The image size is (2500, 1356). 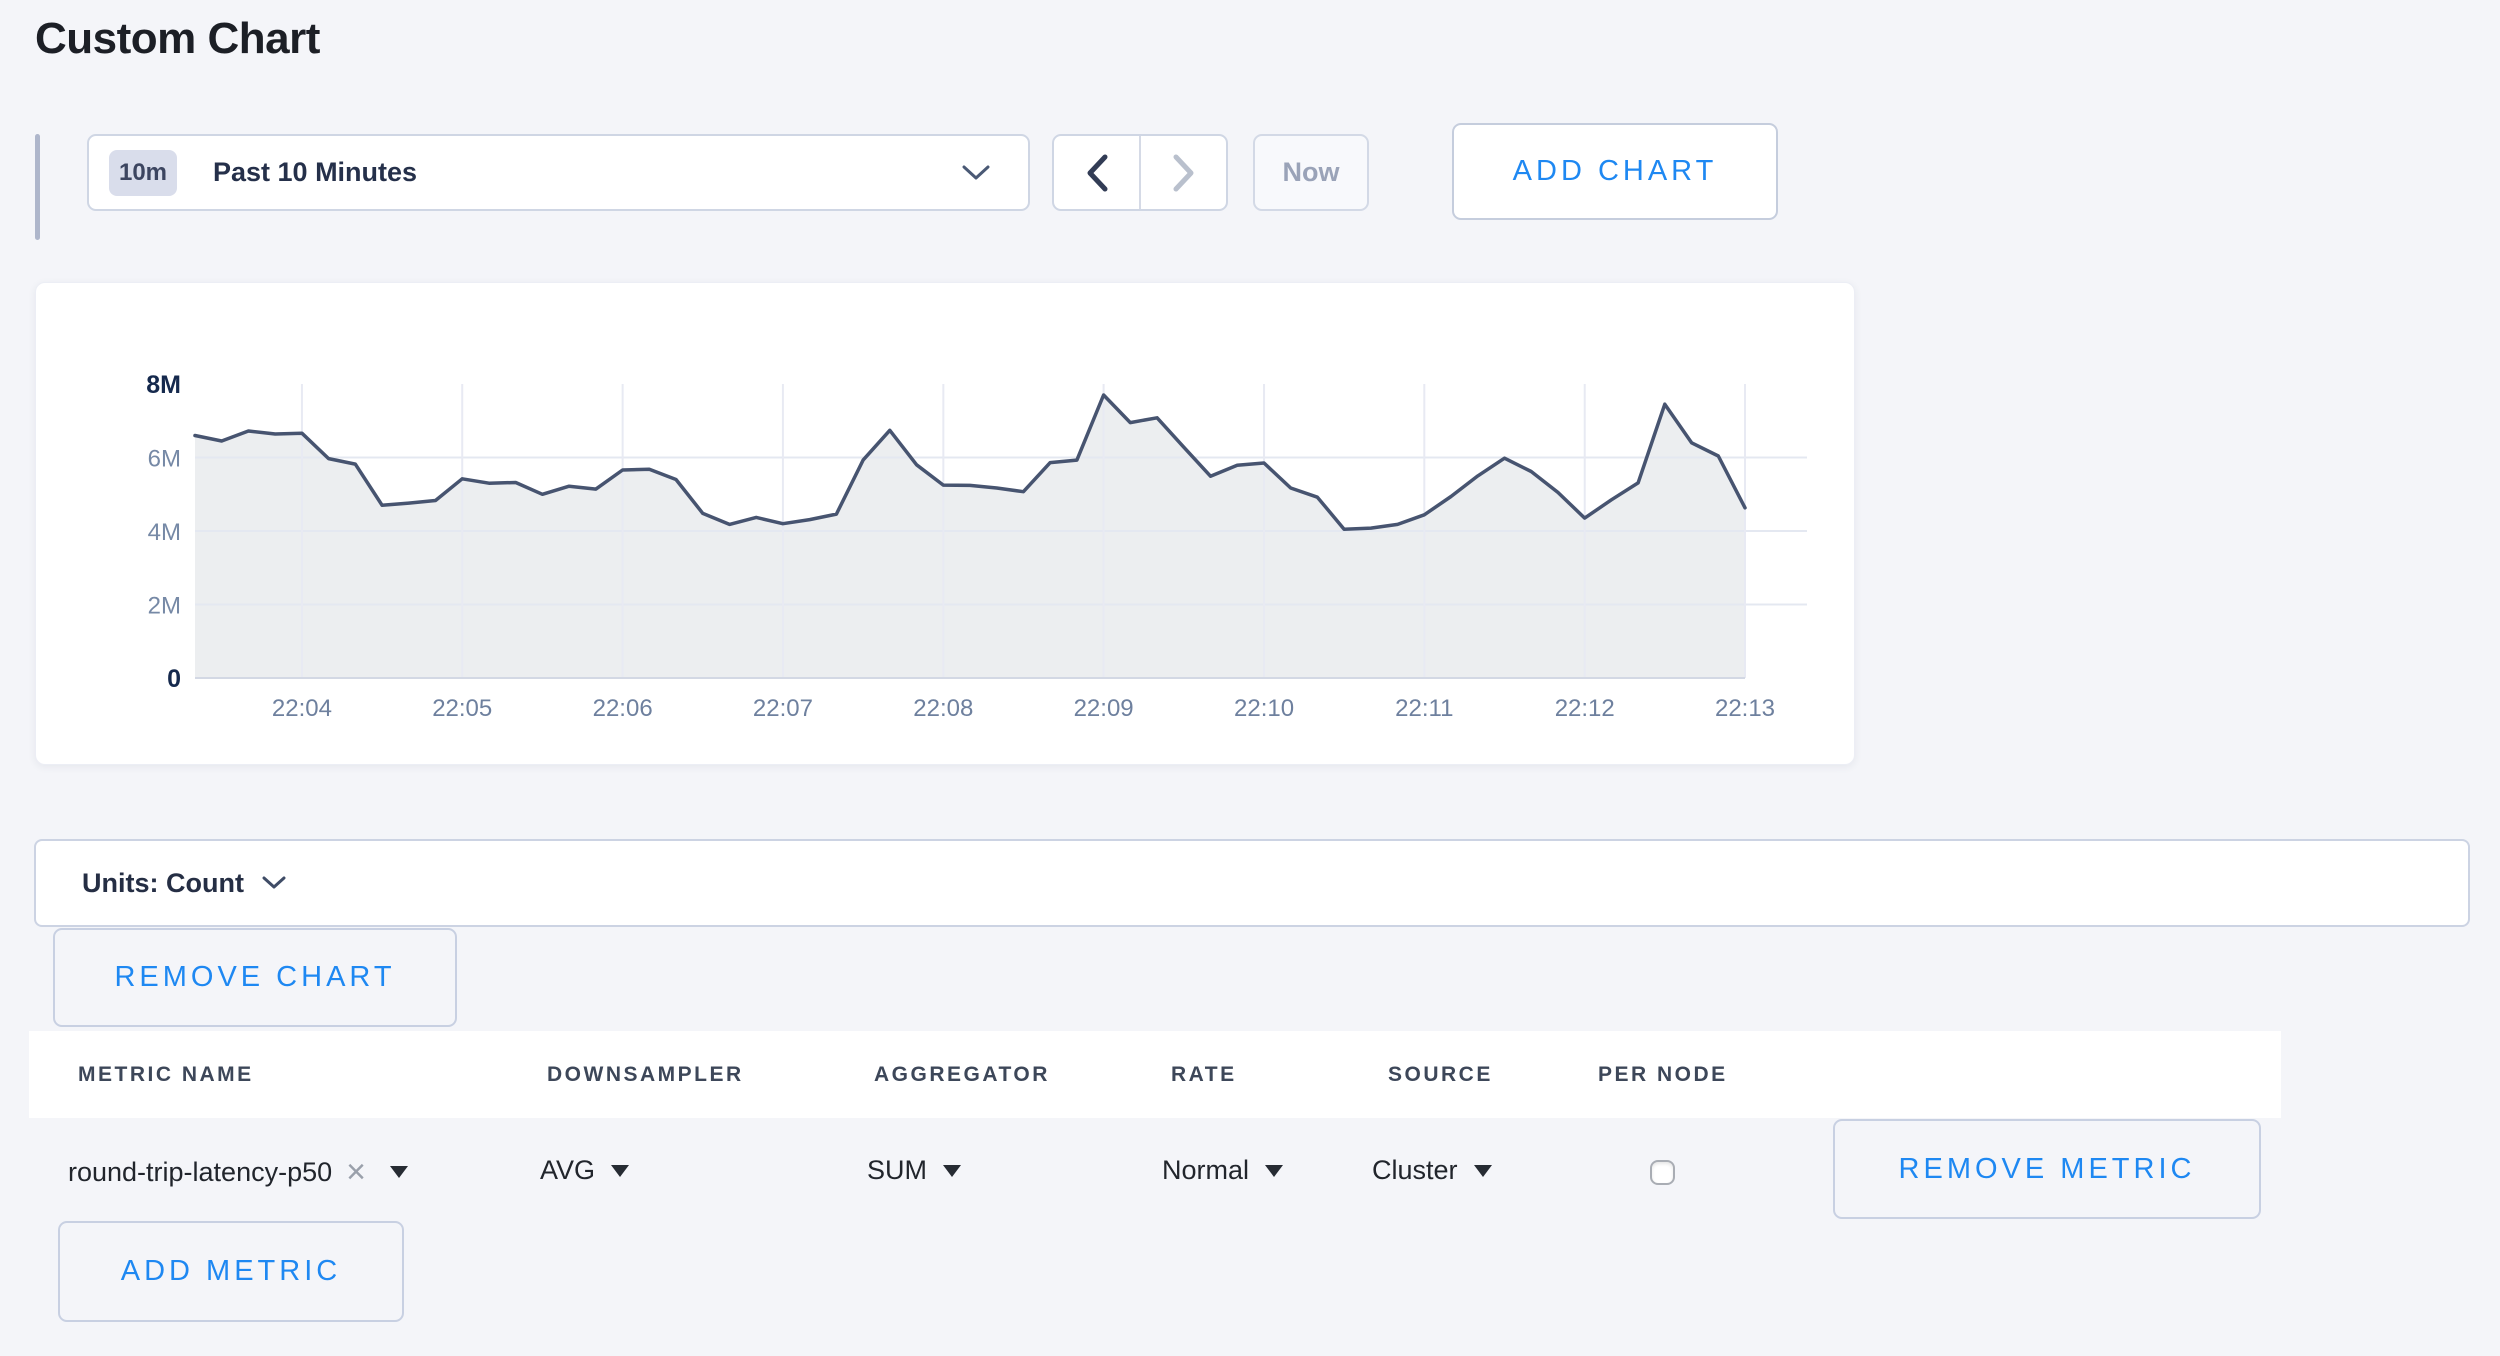 What do you see at coordinates (962, 1074) in the screenshot?
I see `col-header-aggregator: AGGREGATOR` at bounding box center [962, 1074].